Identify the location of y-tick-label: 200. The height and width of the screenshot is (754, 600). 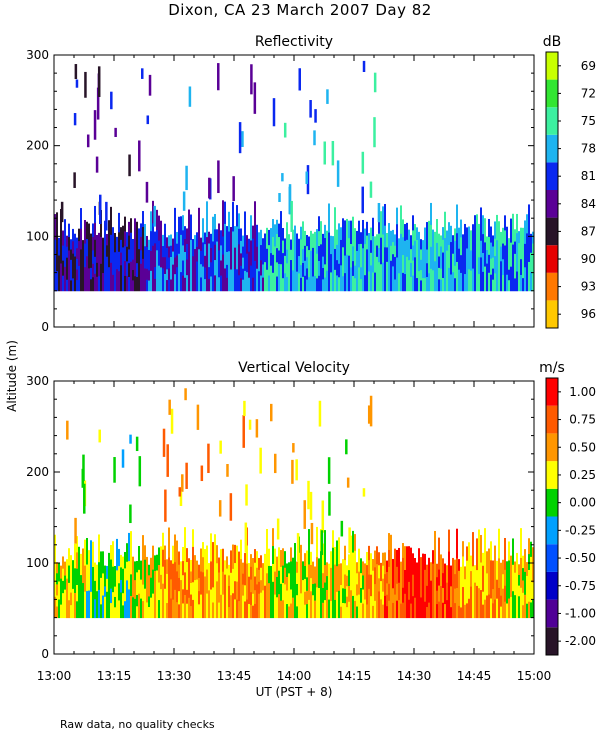
(37, 146).